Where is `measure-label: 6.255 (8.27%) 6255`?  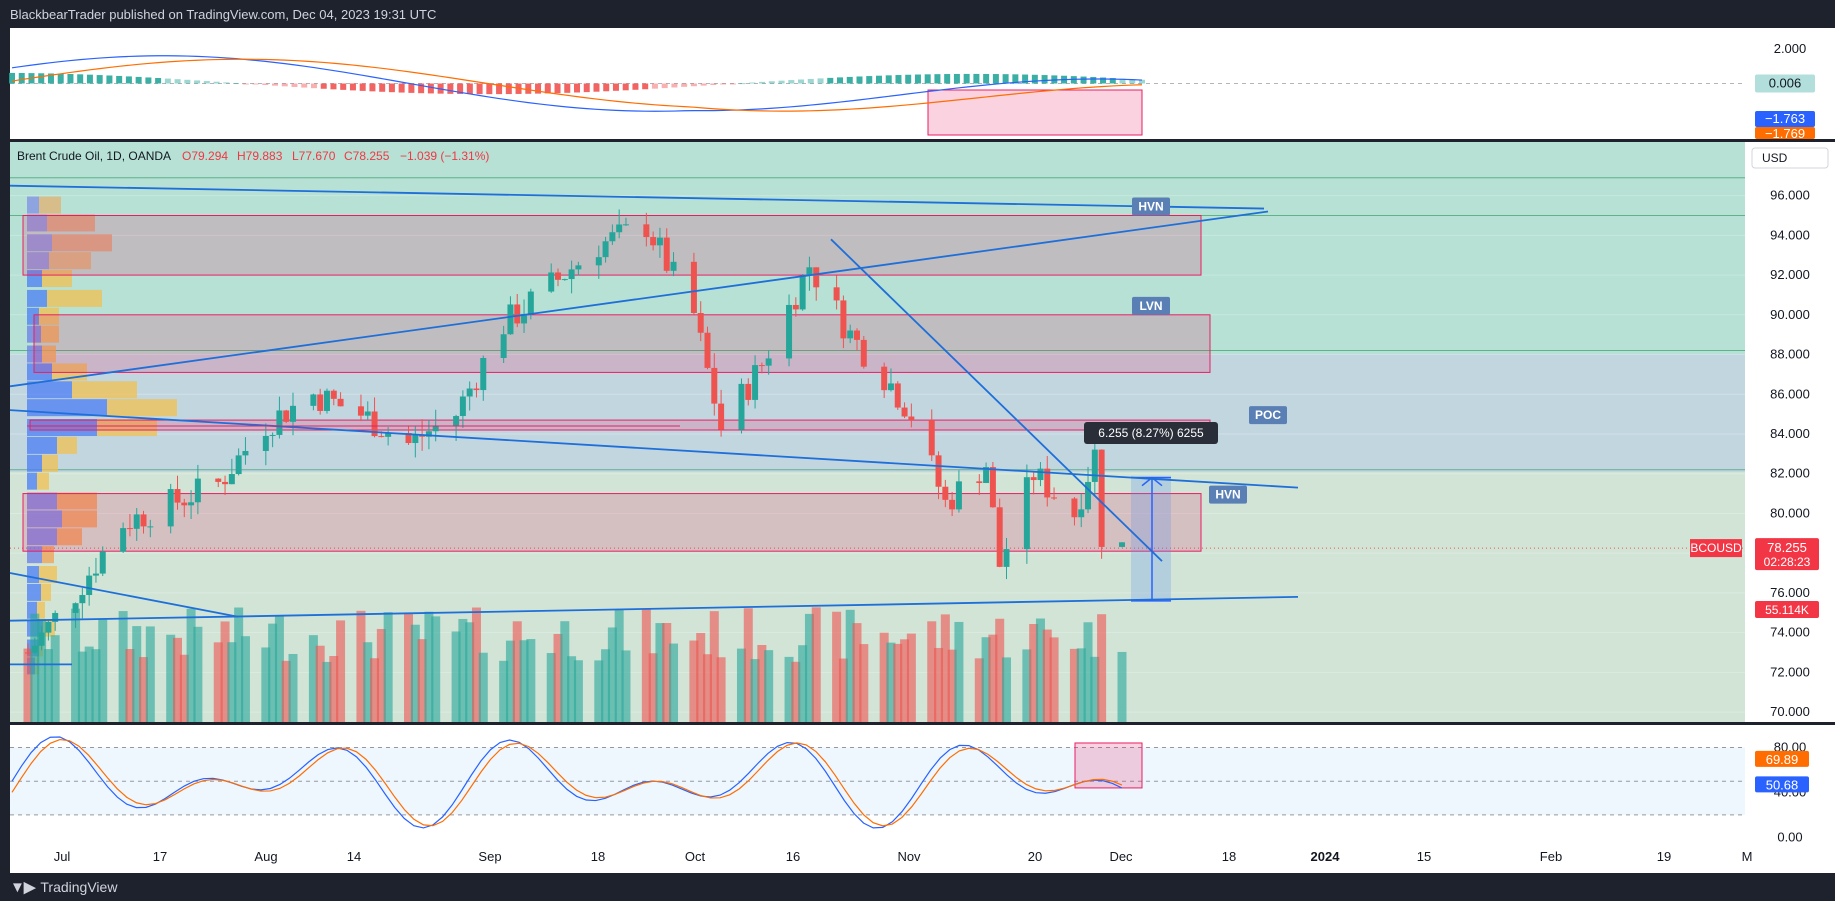
measure-label: 6.255 (8.27%) 6255 is located at coordinates (1151, 433).